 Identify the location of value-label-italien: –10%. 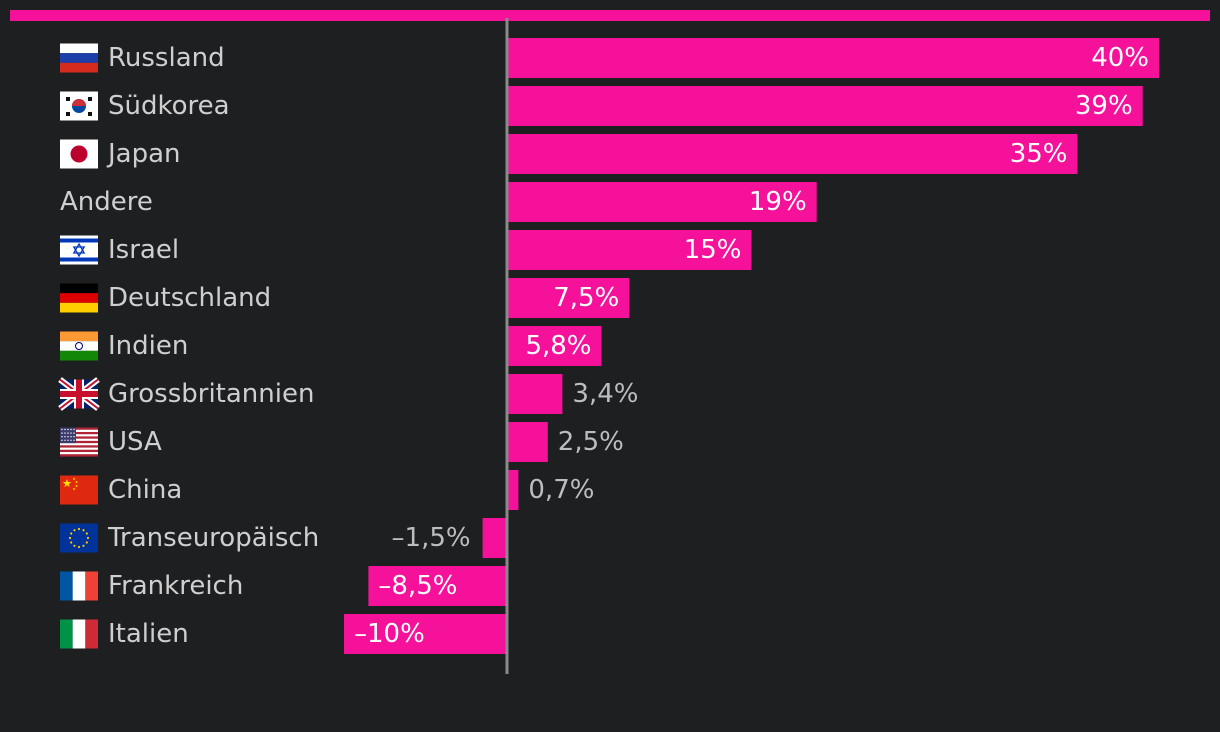
(389, 634).